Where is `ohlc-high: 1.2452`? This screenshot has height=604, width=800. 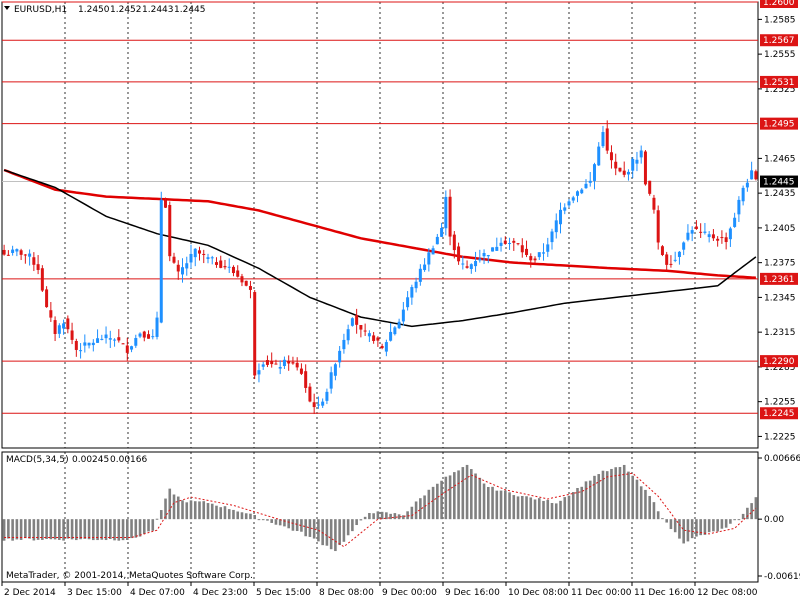
ohlc-high: 1.2452 is located at coordinates (126, 10).